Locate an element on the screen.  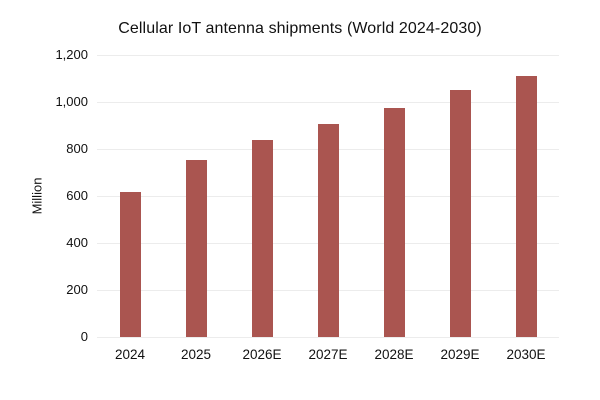
x-tick-label: 2027E is located at coordinates (328, 354).